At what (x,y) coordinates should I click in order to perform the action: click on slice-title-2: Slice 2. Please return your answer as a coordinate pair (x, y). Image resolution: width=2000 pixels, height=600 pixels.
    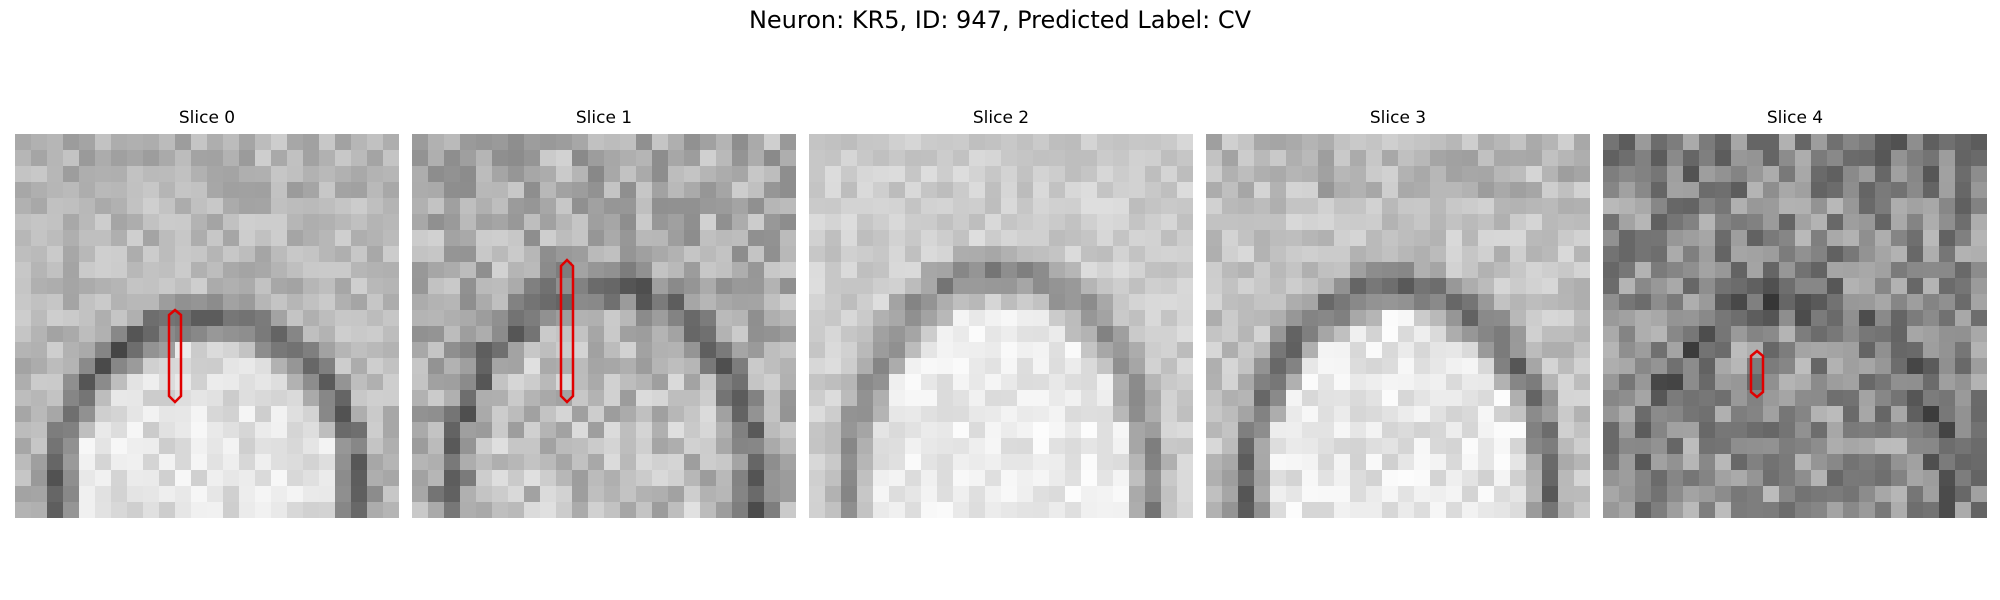
    Looking at the image, I should click on (1001, 118).